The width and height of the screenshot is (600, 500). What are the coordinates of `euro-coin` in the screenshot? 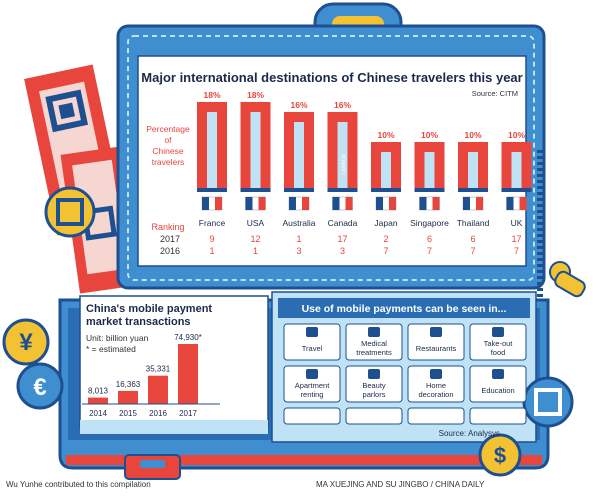 It's located at (40, 386).